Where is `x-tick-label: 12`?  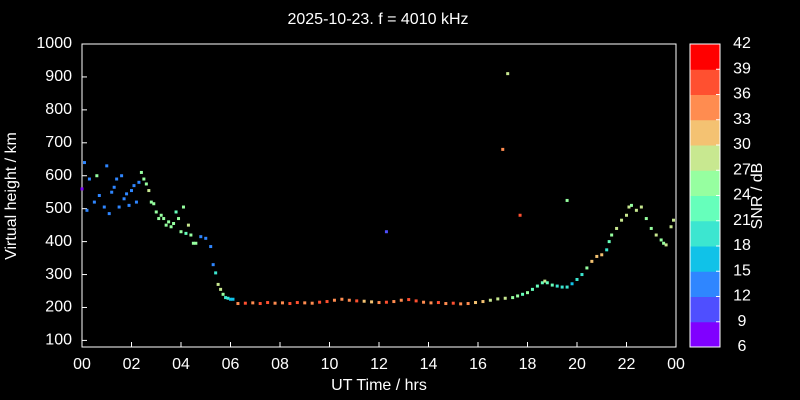 x-tick-label: 12 is located at coordinates (379, 364).